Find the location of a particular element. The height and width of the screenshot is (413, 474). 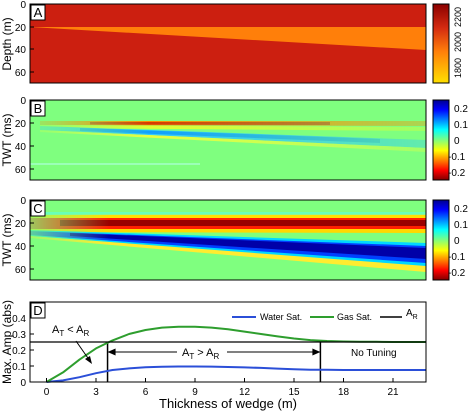

panel-a-wedge is located at coordinates (228, 38).